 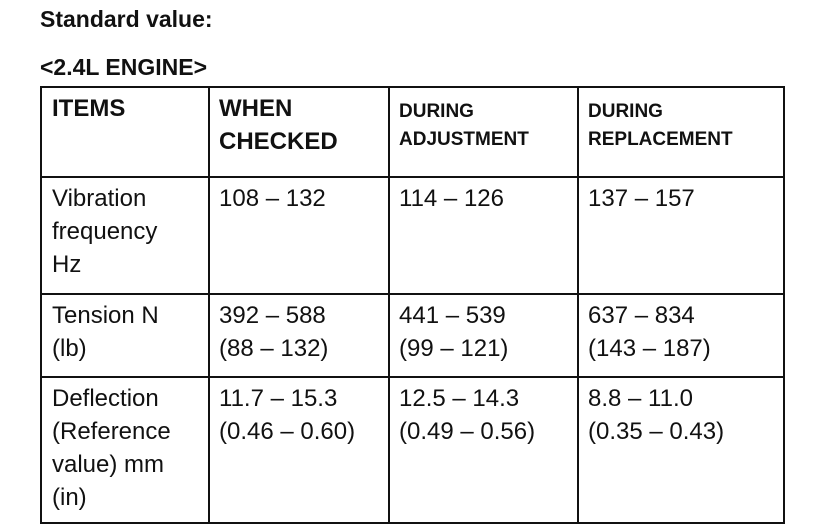 I want to click on header-cell: DURING REPLACEMENT, so click(x=681, y=132).